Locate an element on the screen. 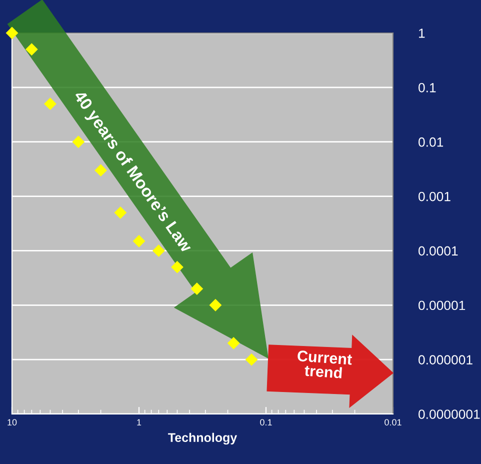 This screenshot has width=481, height=464. y-tick-label: 0.0001 is located at coordinates (438, 251).